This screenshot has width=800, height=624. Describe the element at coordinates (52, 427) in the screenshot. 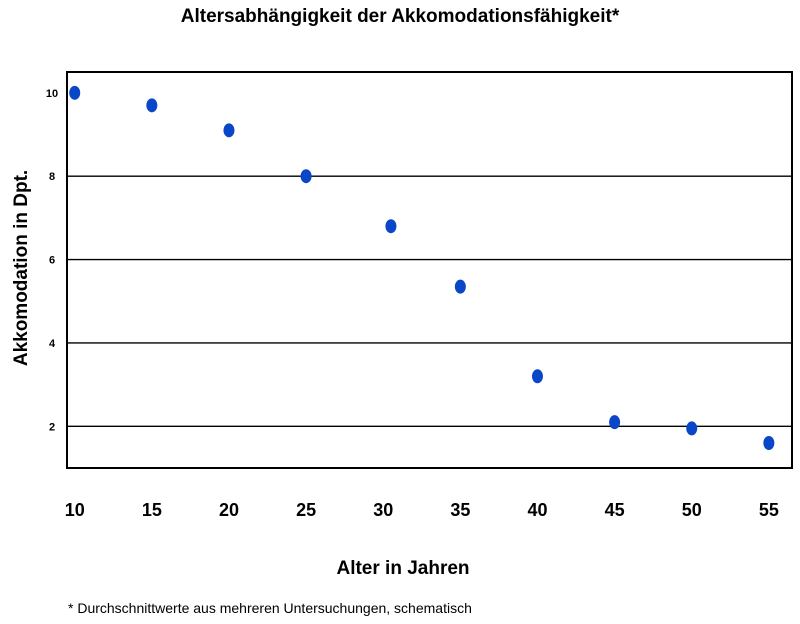

I see `y-tick-label: 2` at that location.